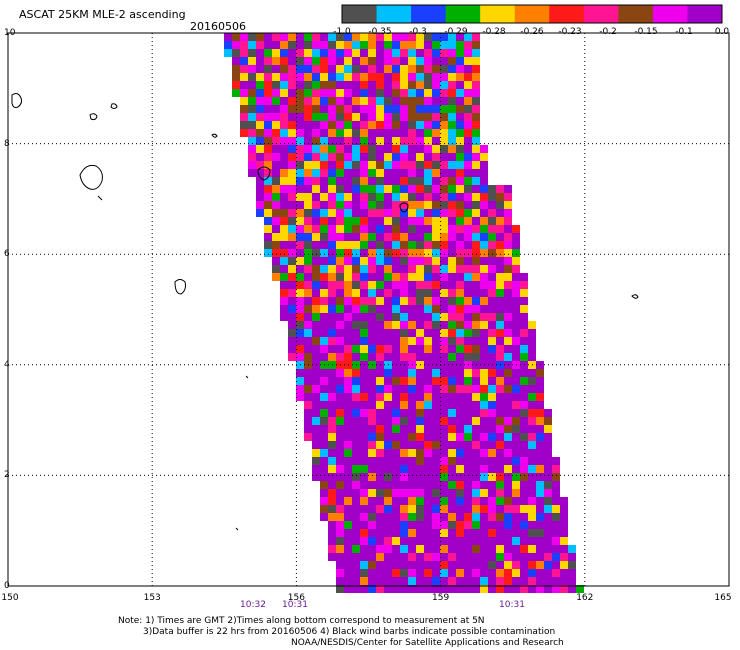 The width and height of the screenshot is (740, 650). Describe the element at coordinates (218, 26) in the screenshot. I see `map-date: 20160506` at that location.